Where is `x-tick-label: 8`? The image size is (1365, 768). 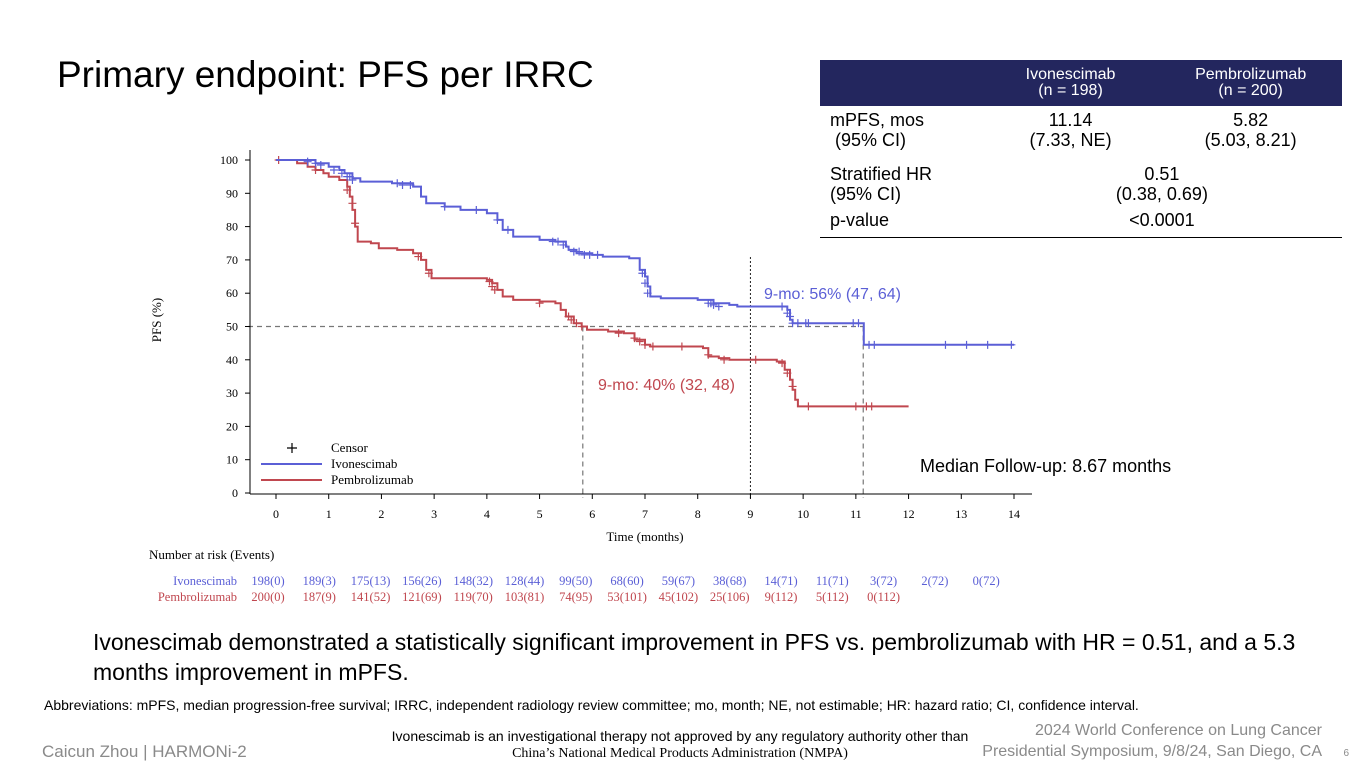
x-tick-label: 8 is located at coordinates (698, 514).